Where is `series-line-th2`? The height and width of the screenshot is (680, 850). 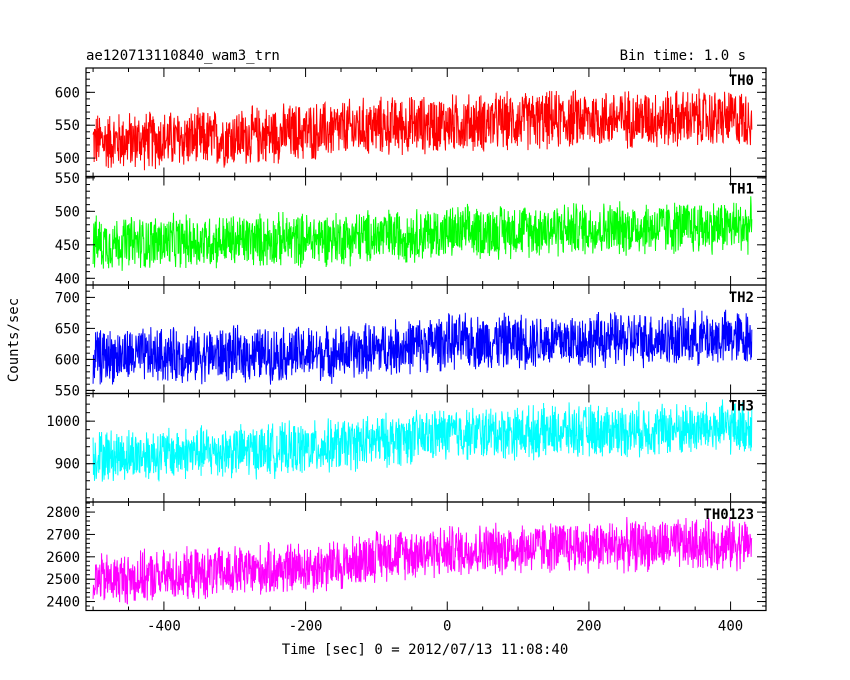 series-line-th2 is located at coordinates (422, 346).